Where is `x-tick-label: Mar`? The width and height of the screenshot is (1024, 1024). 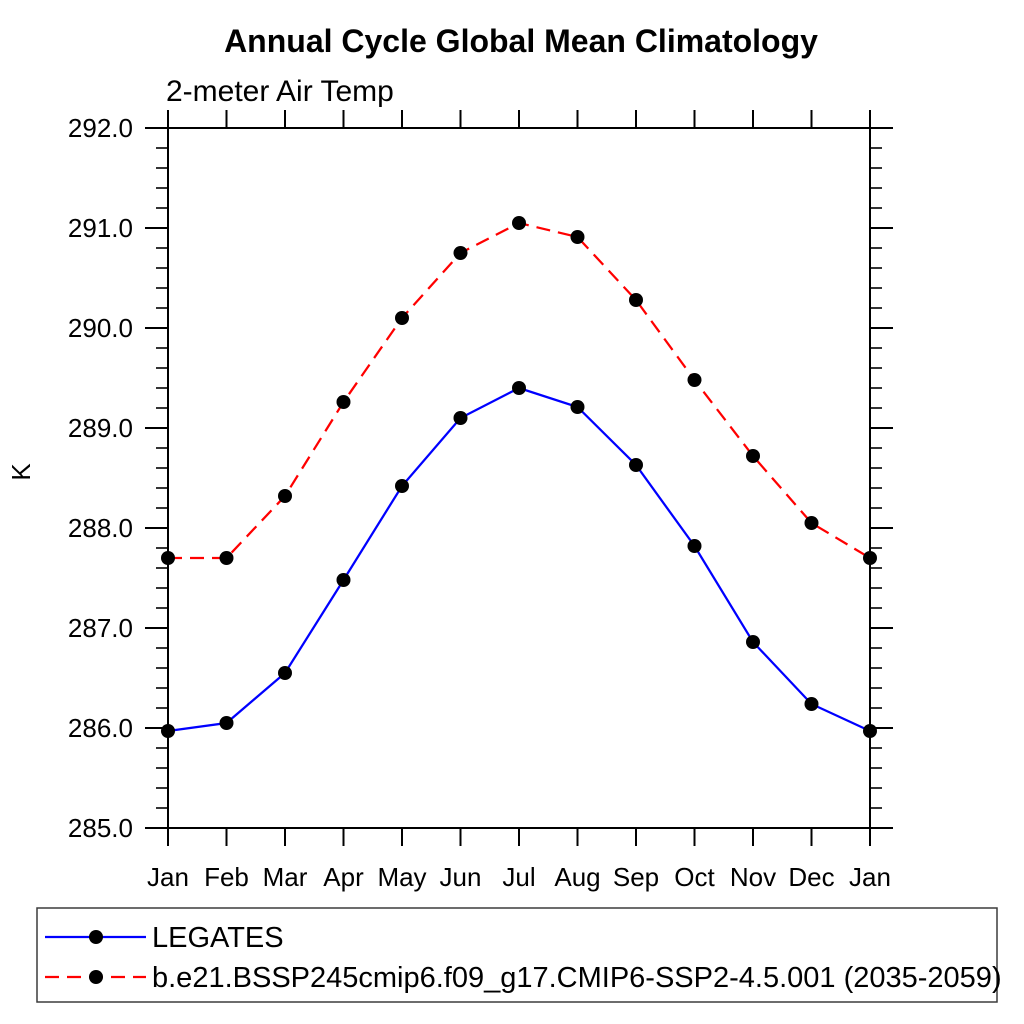 x-tick-label: Mar is located at coordinates (285, 877).